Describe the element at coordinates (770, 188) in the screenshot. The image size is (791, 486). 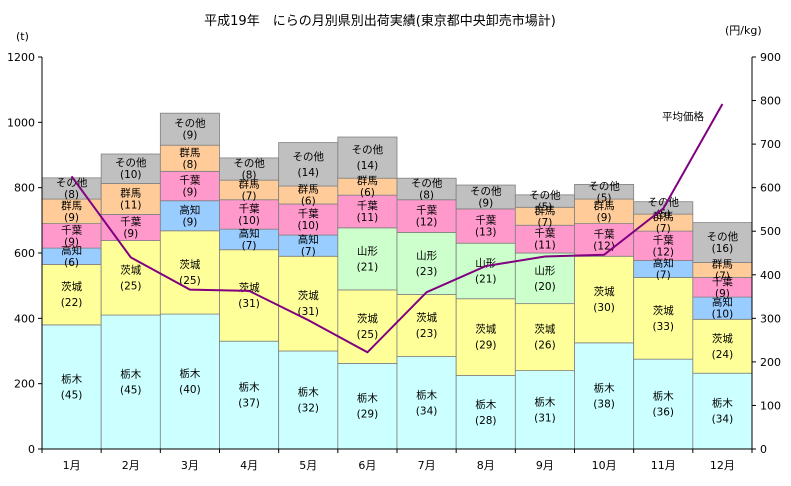
I see `right-tick-label: 600` at that location.